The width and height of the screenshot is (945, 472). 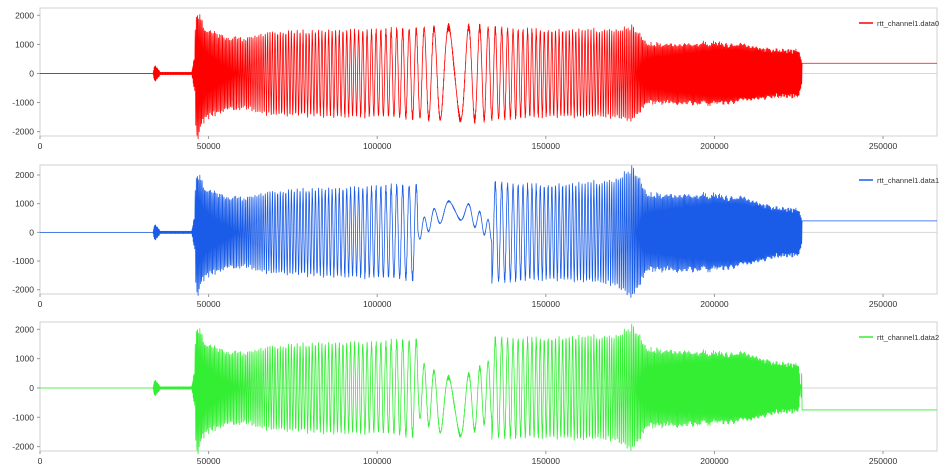 I want to click on legend-label: rtt_channel1.data1, so click(x=908, y=180).